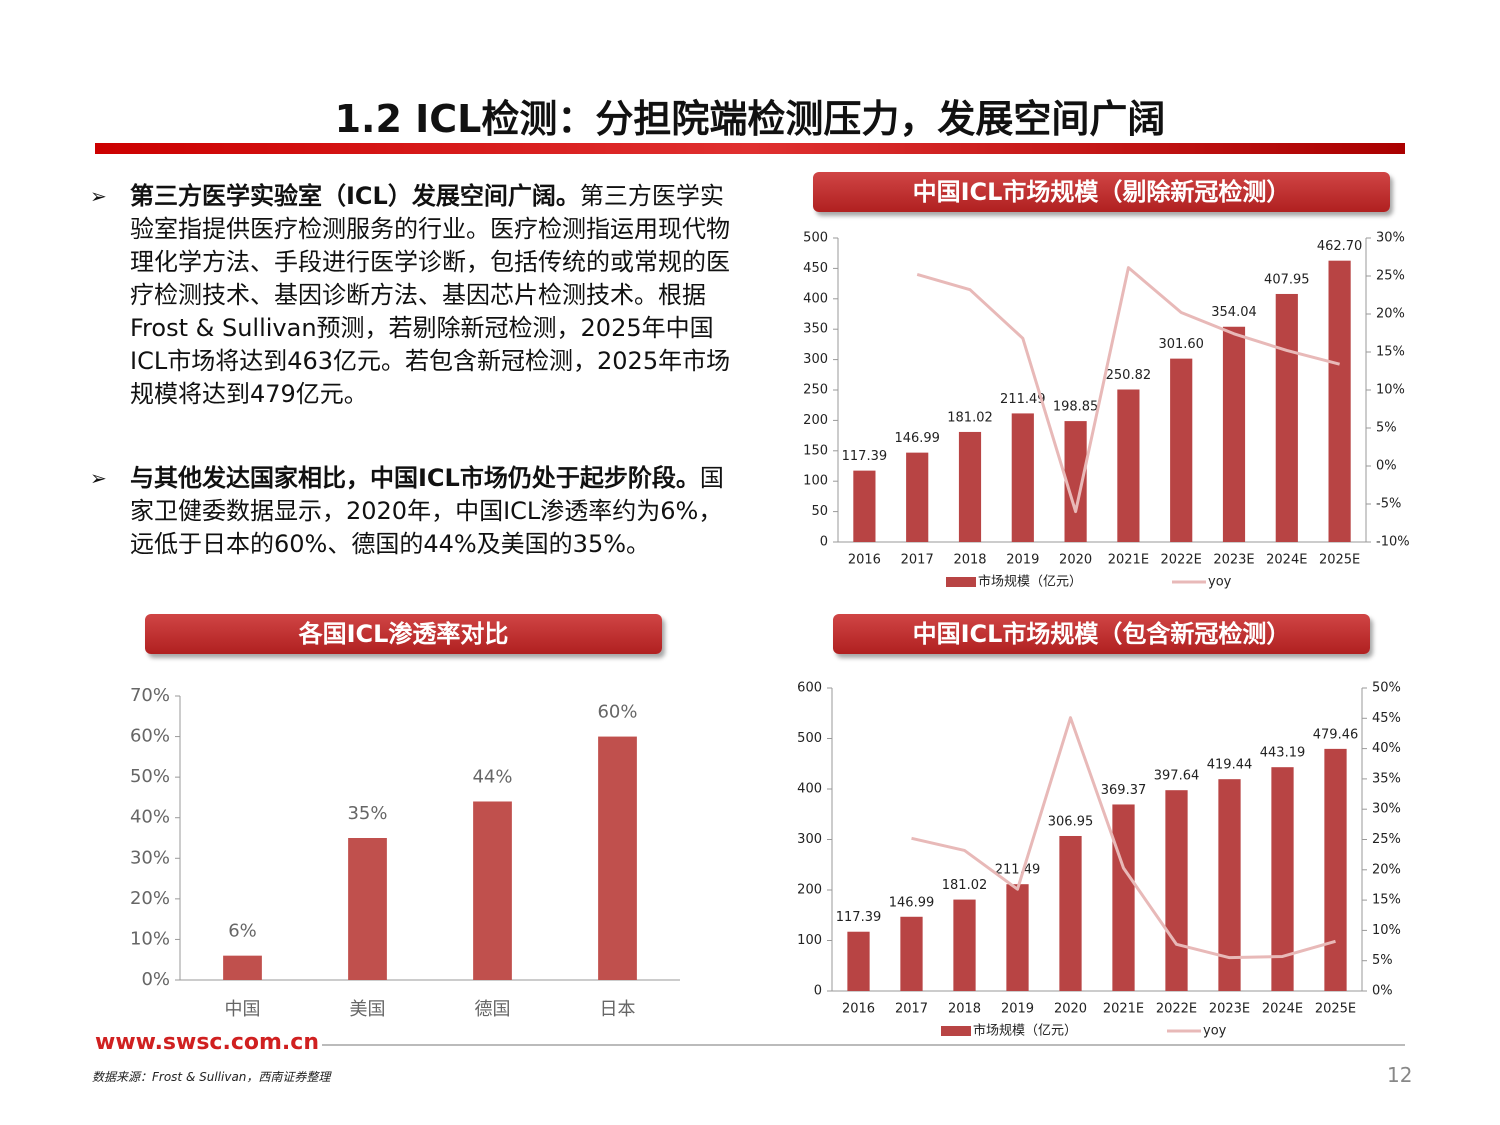 The height and width of the screenshot is (1125, 1500). I want to click on y2-tick-label: 5%, so click(1386, 428).